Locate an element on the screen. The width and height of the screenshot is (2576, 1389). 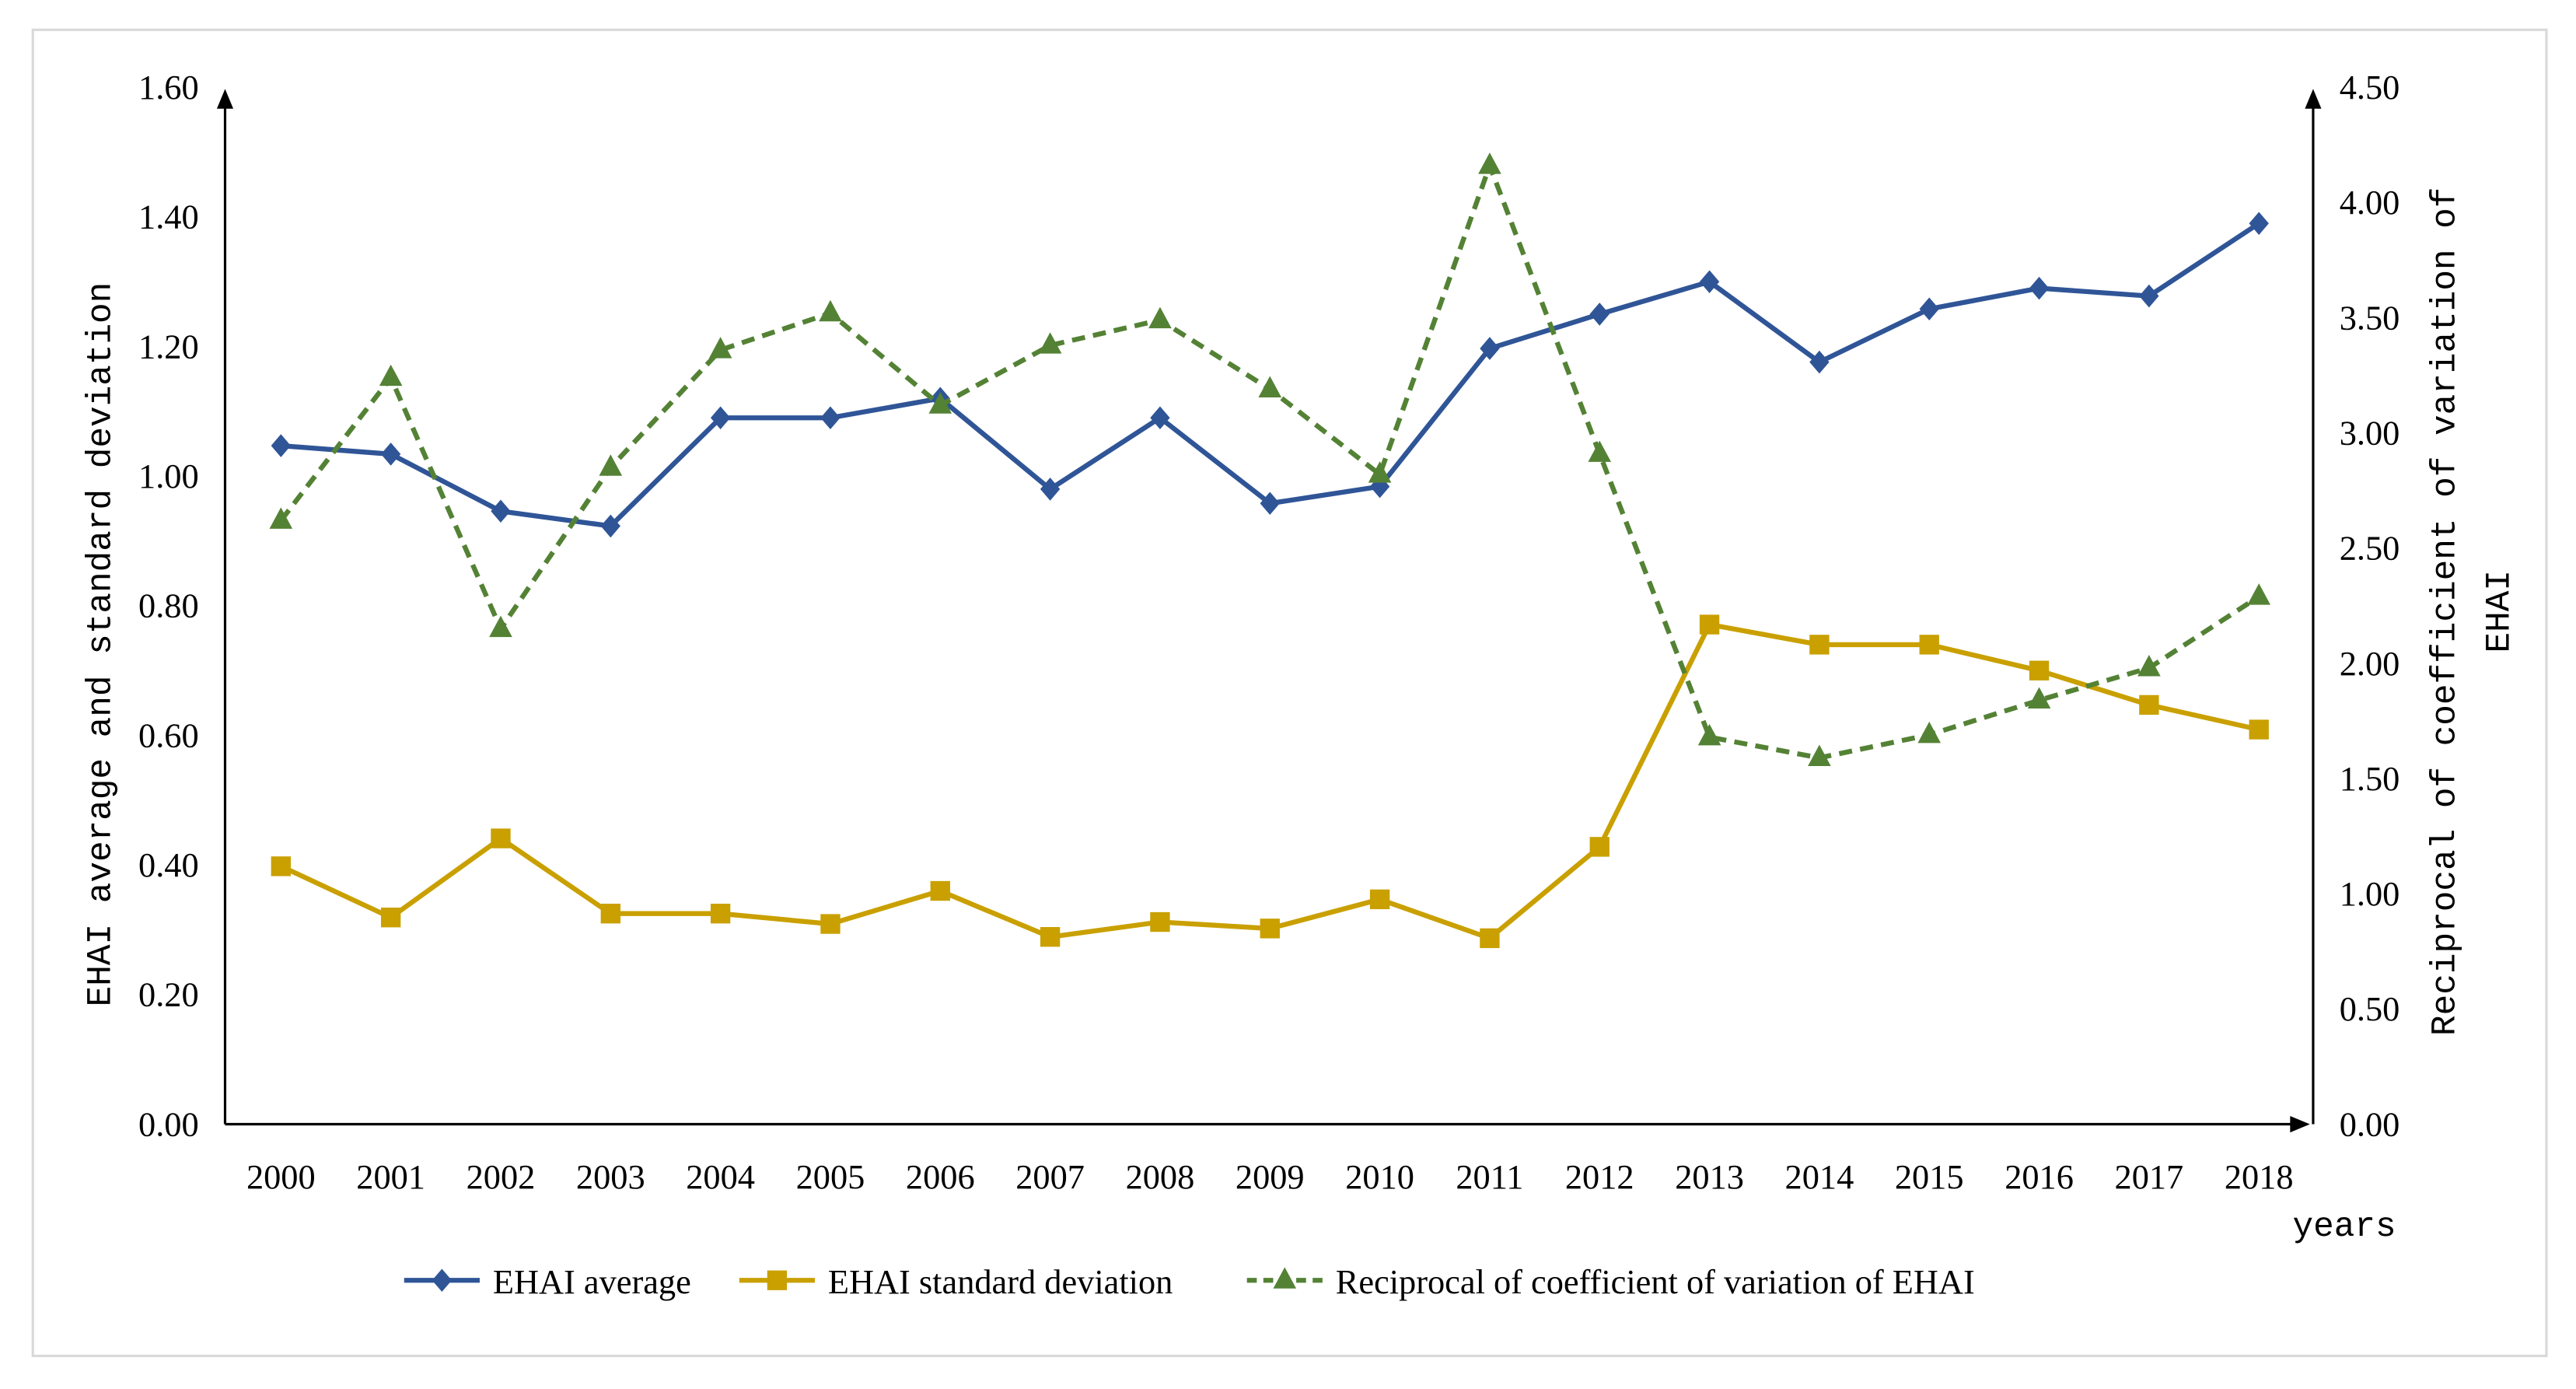
x-tick-label: 2016 is located at coordinates (2039, 1176).